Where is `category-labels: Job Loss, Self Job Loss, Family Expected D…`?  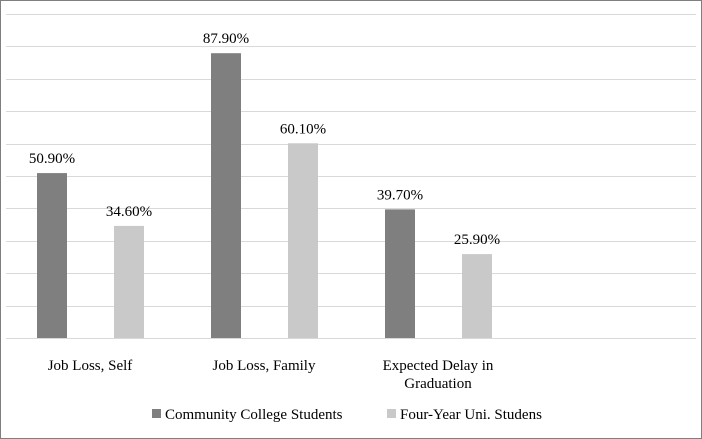
category-labels: Job Loss, Self Job Loss, Family Expected D… is located at coordinates (271, 375).